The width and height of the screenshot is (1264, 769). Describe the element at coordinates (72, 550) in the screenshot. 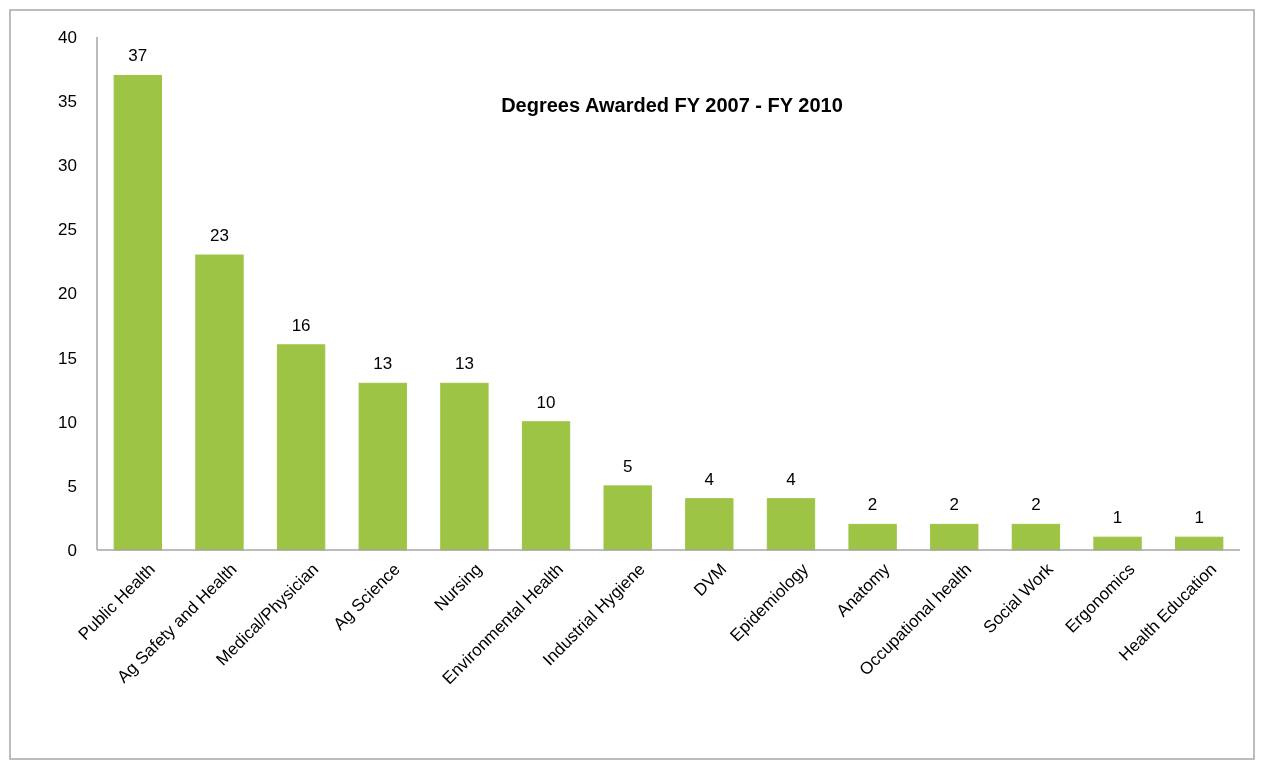

I see `y-tick-label: 0` at that location.